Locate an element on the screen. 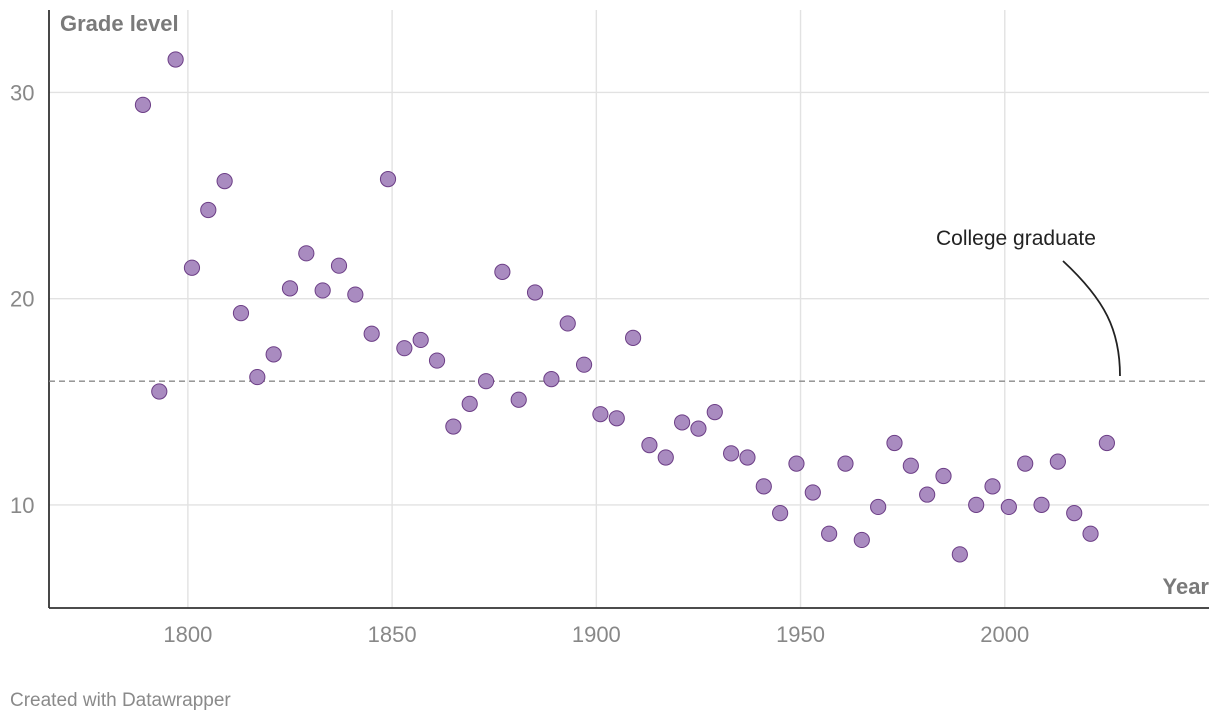 This screenshot has height=726, width=1220. annotation-connector is located at coordinates (1091, 318).